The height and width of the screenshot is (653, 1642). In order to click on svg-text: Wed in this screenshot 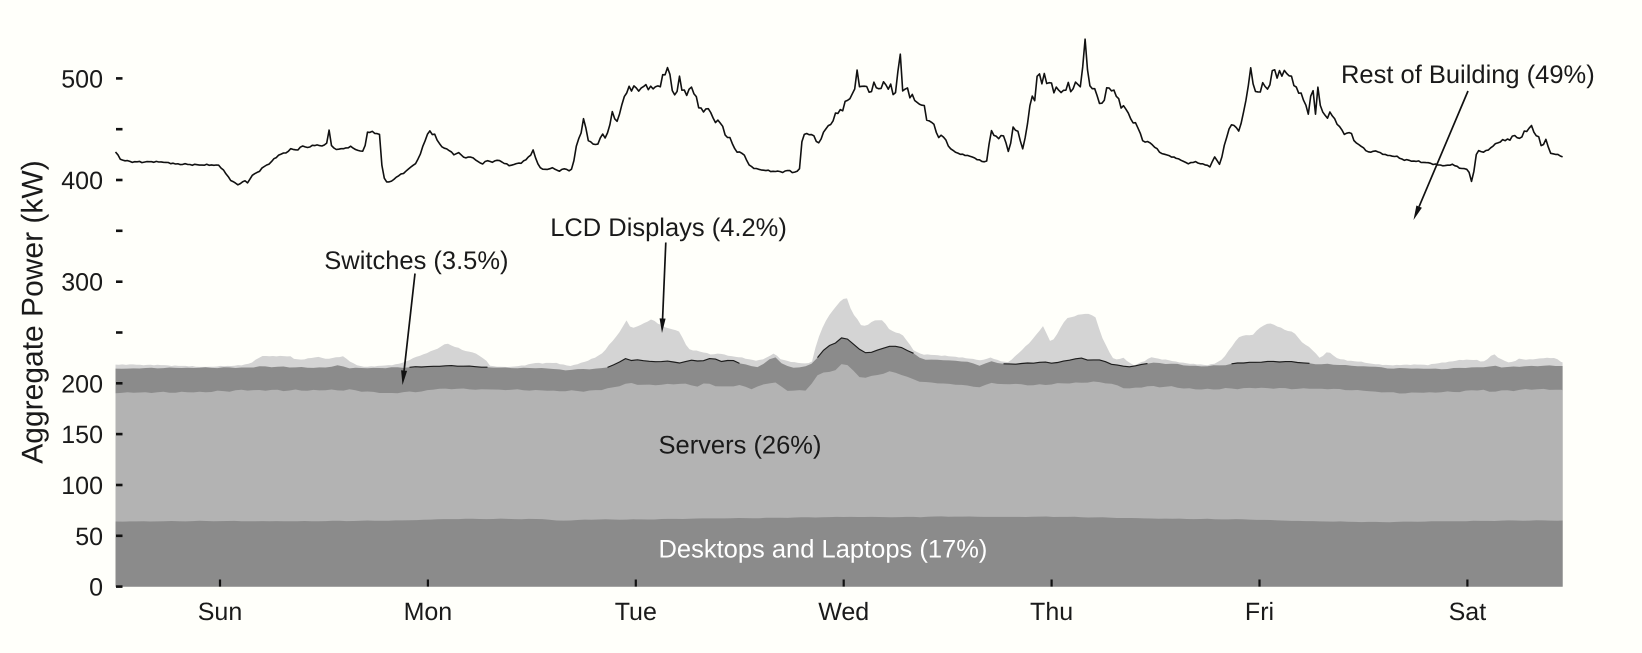, I will do `click(843, 612)`.